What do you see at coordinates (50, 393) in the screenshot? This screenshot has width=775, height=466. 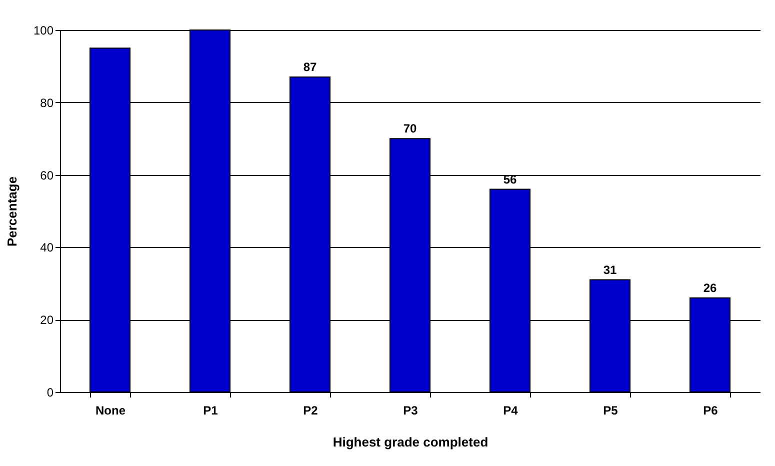 I see `y-tick-label: 0` at bounding box center [50, 393].